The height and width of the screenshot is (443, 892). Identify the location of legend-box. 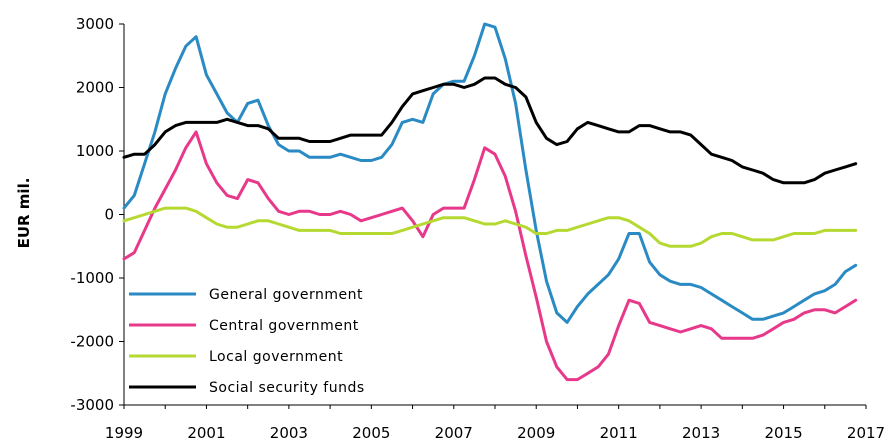
(266, 341).